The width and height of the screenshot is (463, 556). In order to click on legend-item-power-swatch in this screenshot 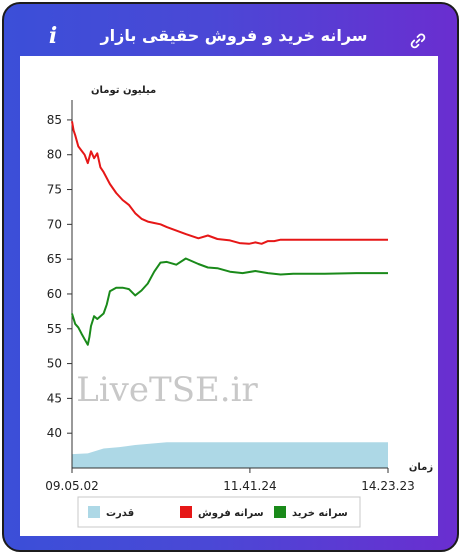, I will do `click(94, 512)`.